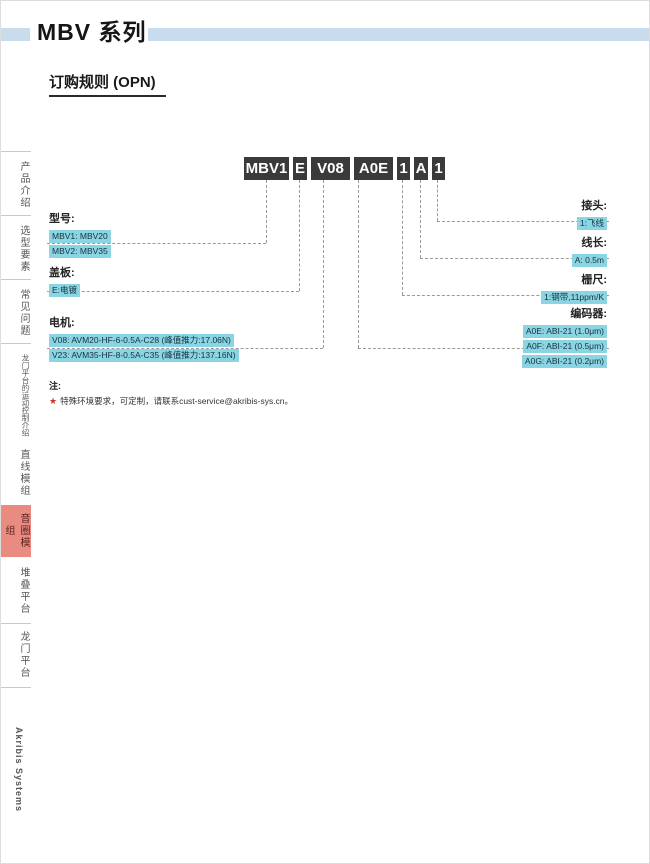 This screenshot has width=650, height=864. Describe the element at coordinates (23, 249) in the screenshot. I see `sidebar-item-selection-factors: 选型要素` at that location.